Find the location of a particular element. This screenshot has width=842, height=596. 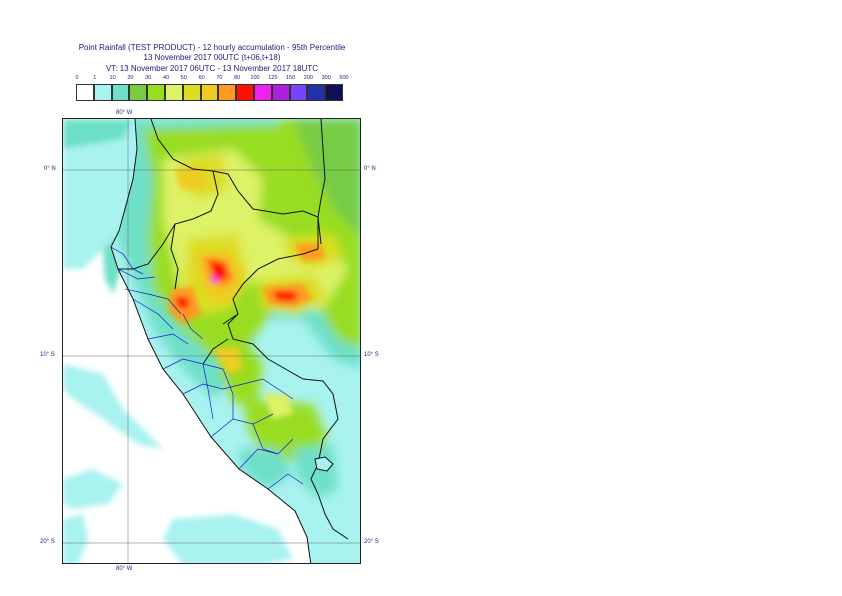

legend-tick-label: 300 is located at coordinates (326, 78).